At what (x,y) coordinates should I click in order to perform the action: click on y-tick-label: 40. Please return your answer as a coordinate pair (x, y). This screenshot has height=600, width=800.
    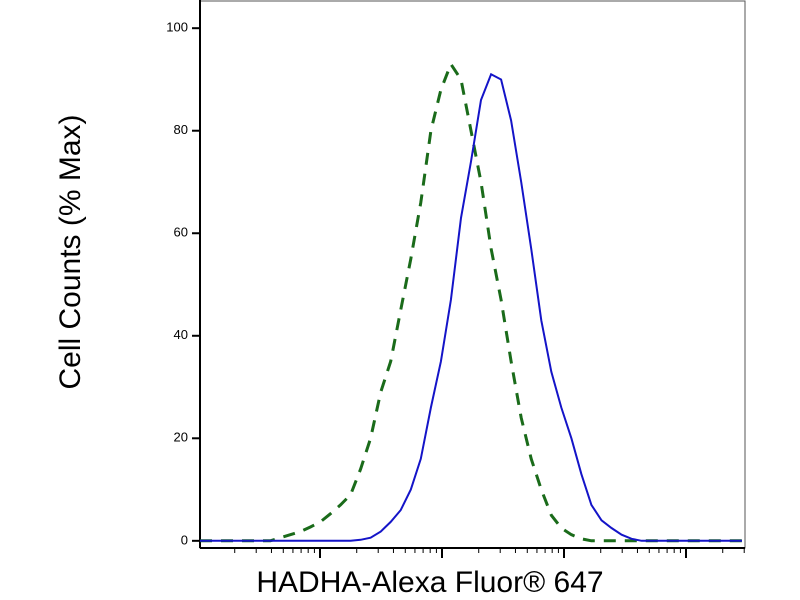
    Looking at the image, I should click on (181, 334).